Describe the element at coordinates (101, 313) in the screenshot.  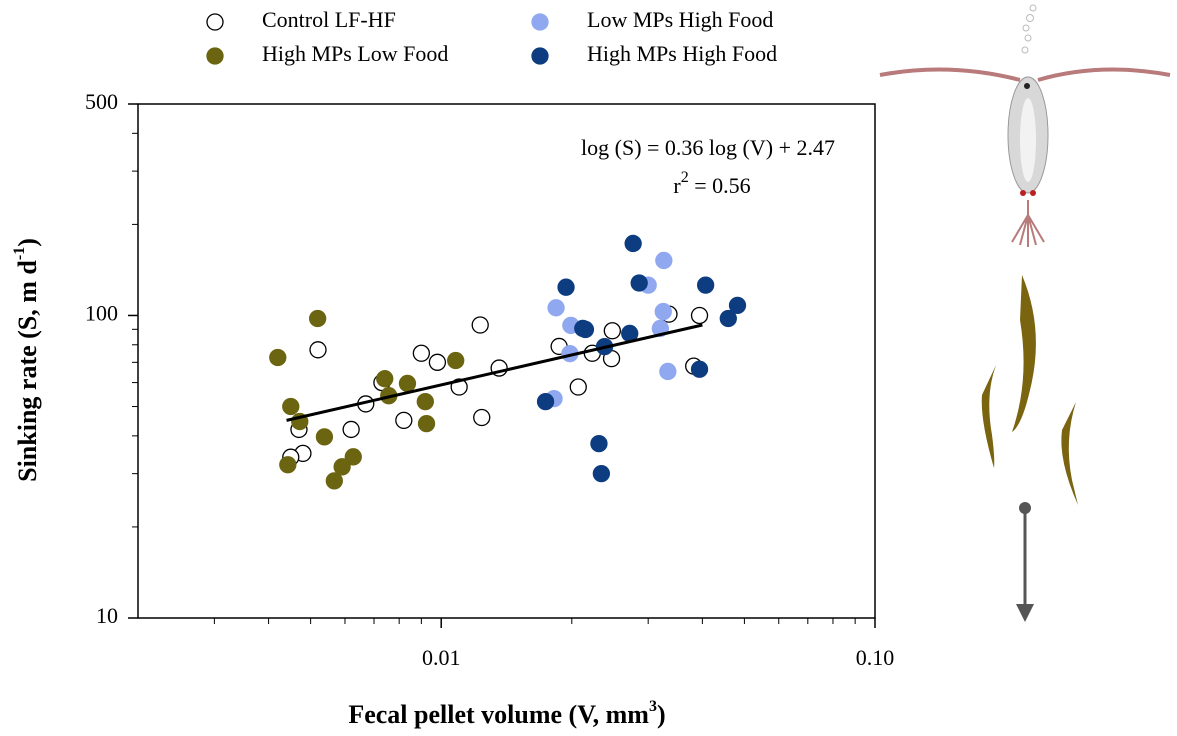
I see `y-tick-label: 100` at that location.